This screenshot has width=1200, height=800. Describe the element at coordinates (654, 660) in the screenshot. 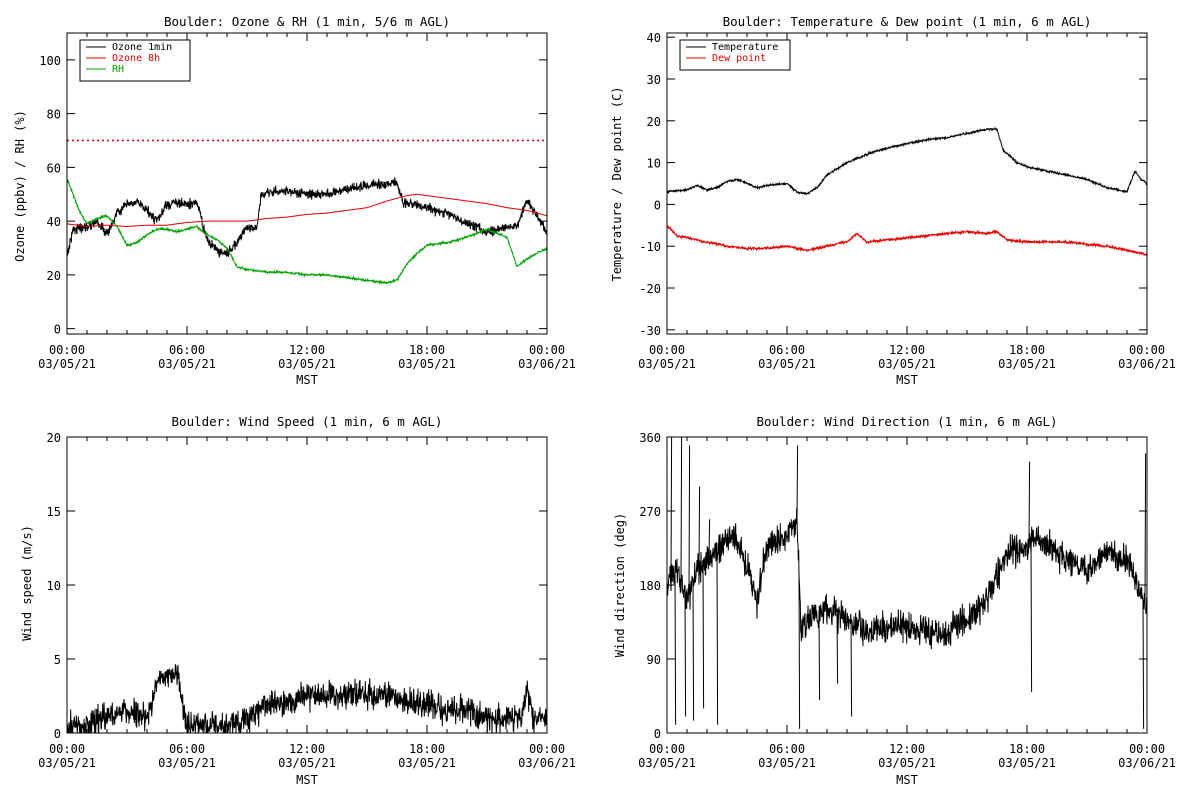

I see `y-tick-label: 90` at that location.